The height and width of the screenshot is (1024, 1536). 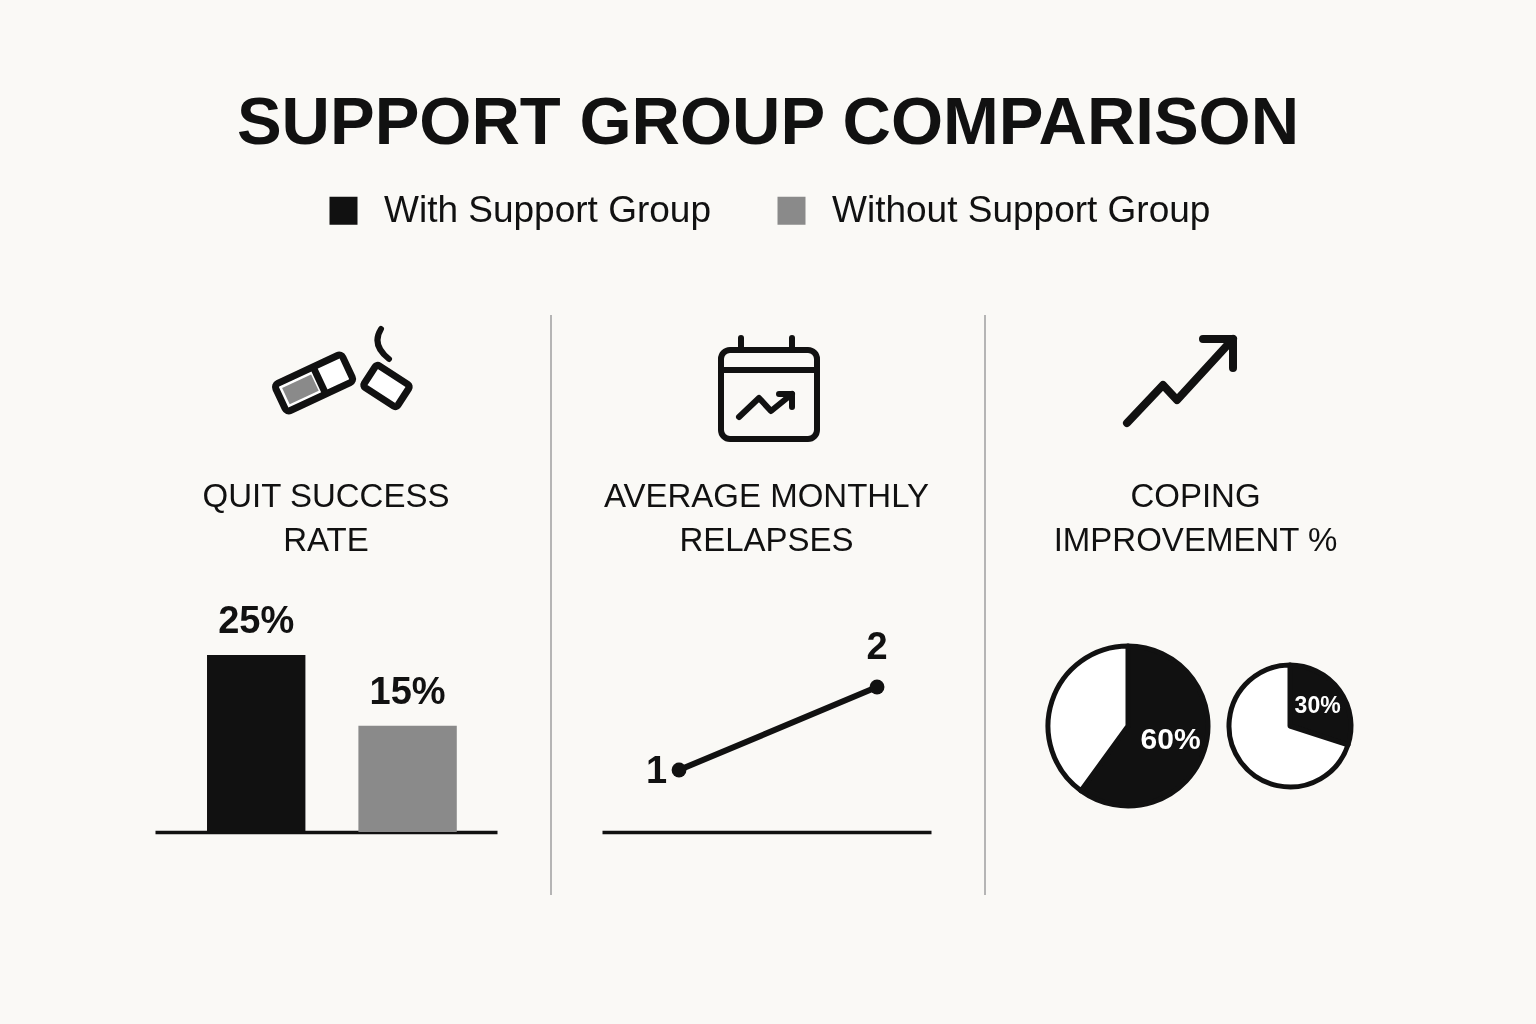 What do you see at coordinates (768, 120) in the screenshot?
I see `text: SUPPORT GROUP COMPARISON` at bounding box center [768, 120].